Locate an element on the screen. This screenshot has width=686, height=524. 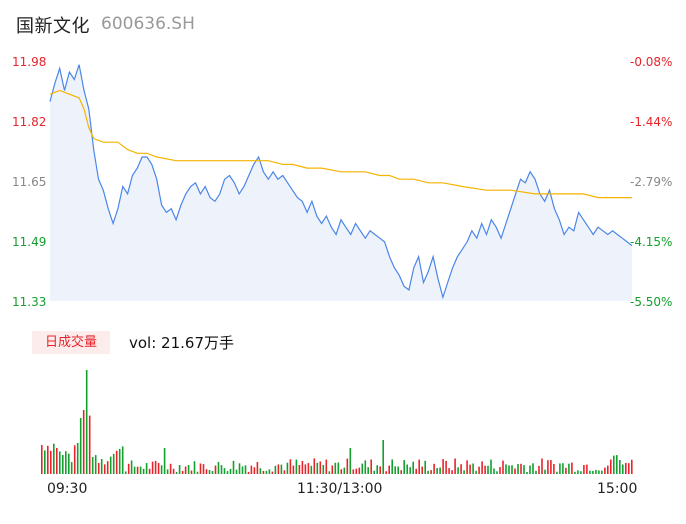
volume-badge: 日成交量 is located at coordinates (71, 342).